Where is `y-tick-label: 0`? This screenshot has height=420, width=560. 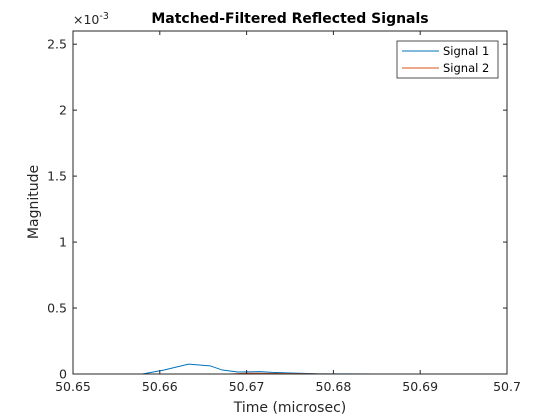
y-tick-label: 0 is located at coordinates (63, 374).